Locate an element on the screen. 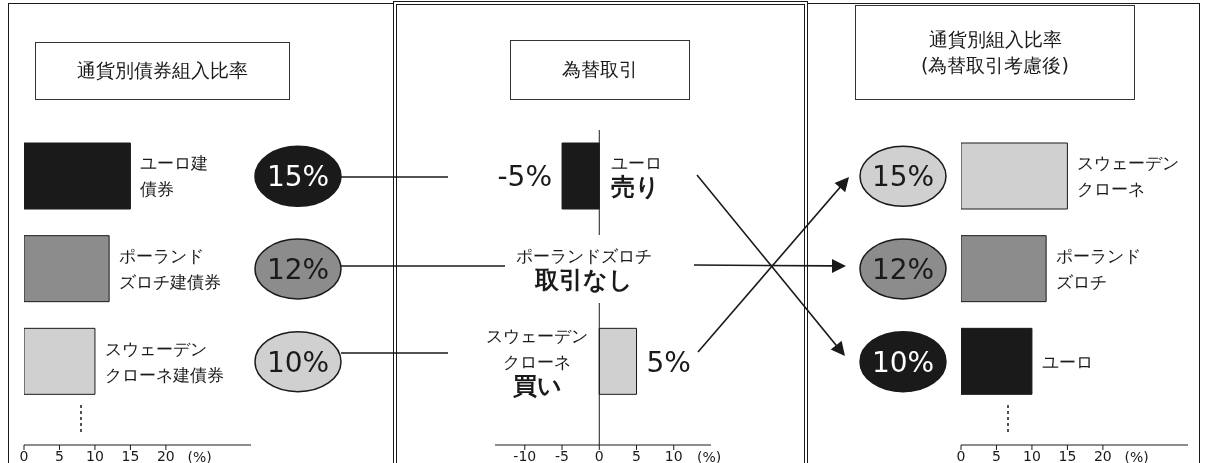 The height and width of the screenshot is (463, 1205). y-tick-label: スウェーデンクローネ is located at coordinates (1128, 176).